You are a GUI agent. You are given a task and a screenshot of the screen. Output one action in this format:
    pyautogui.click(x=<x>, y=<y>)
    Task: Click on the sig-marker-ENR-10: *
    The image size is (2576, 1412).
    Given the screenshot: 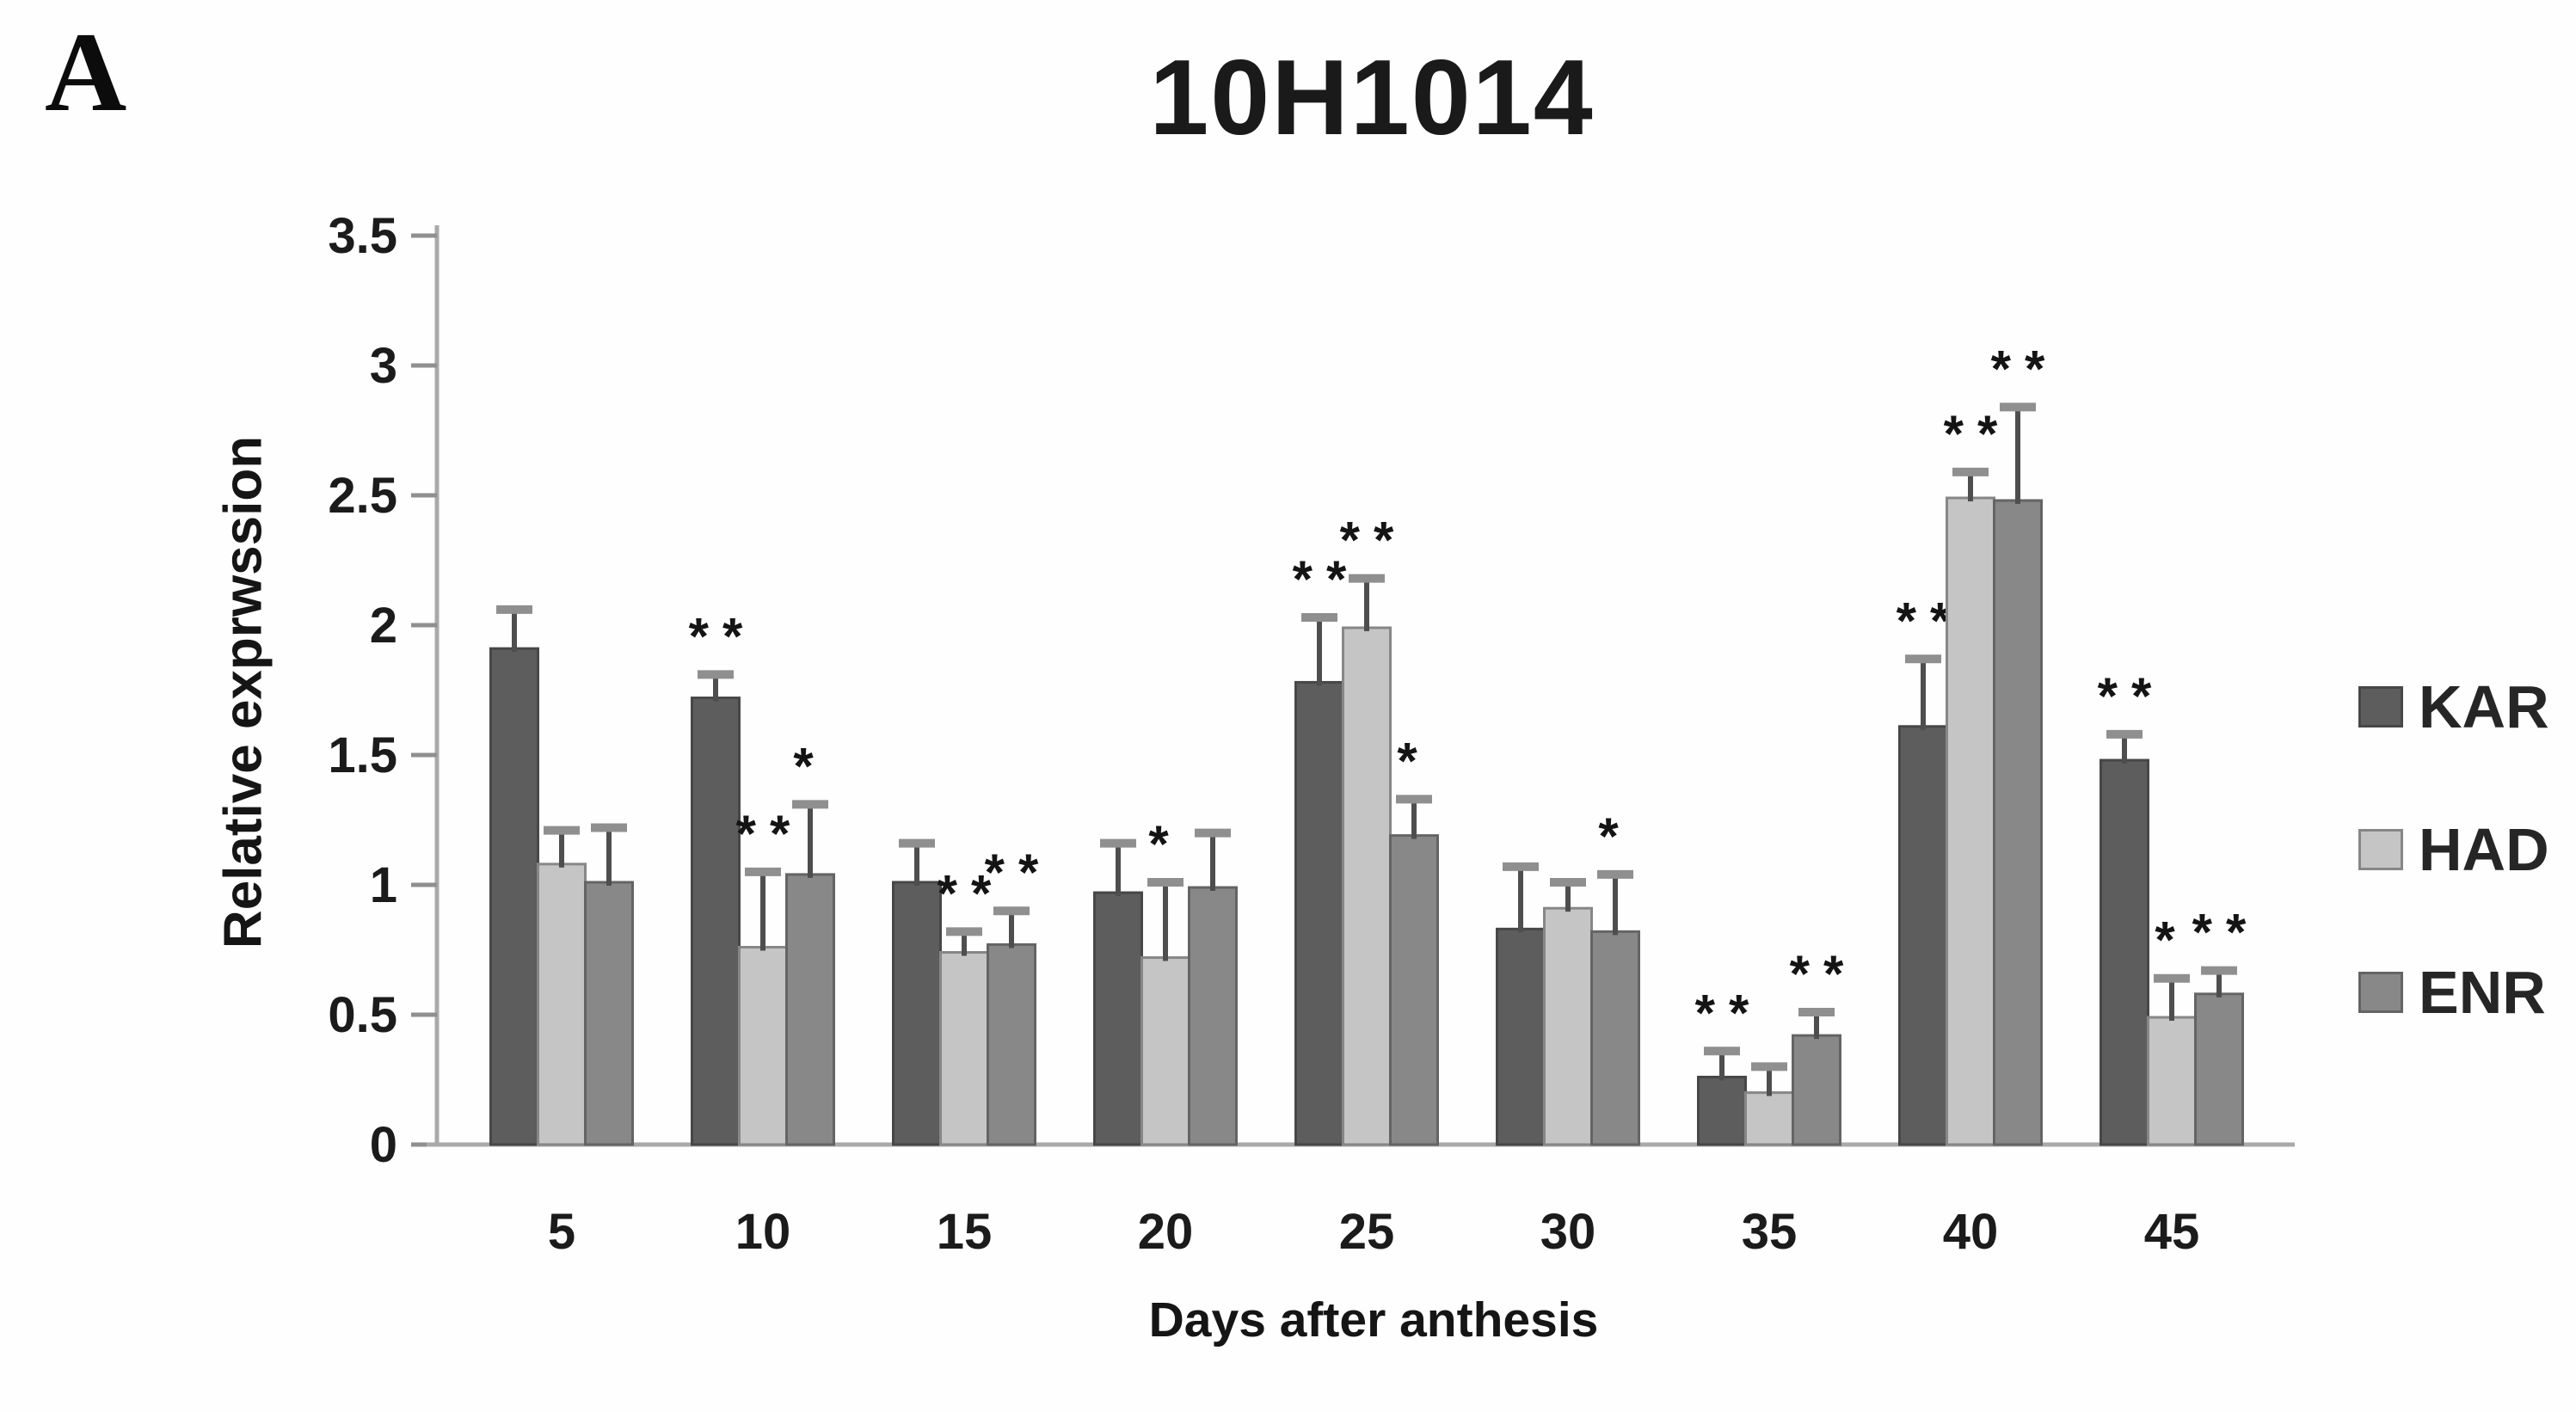 What is the action you would take?
    pyautogui.click(x=810, y=766)
    